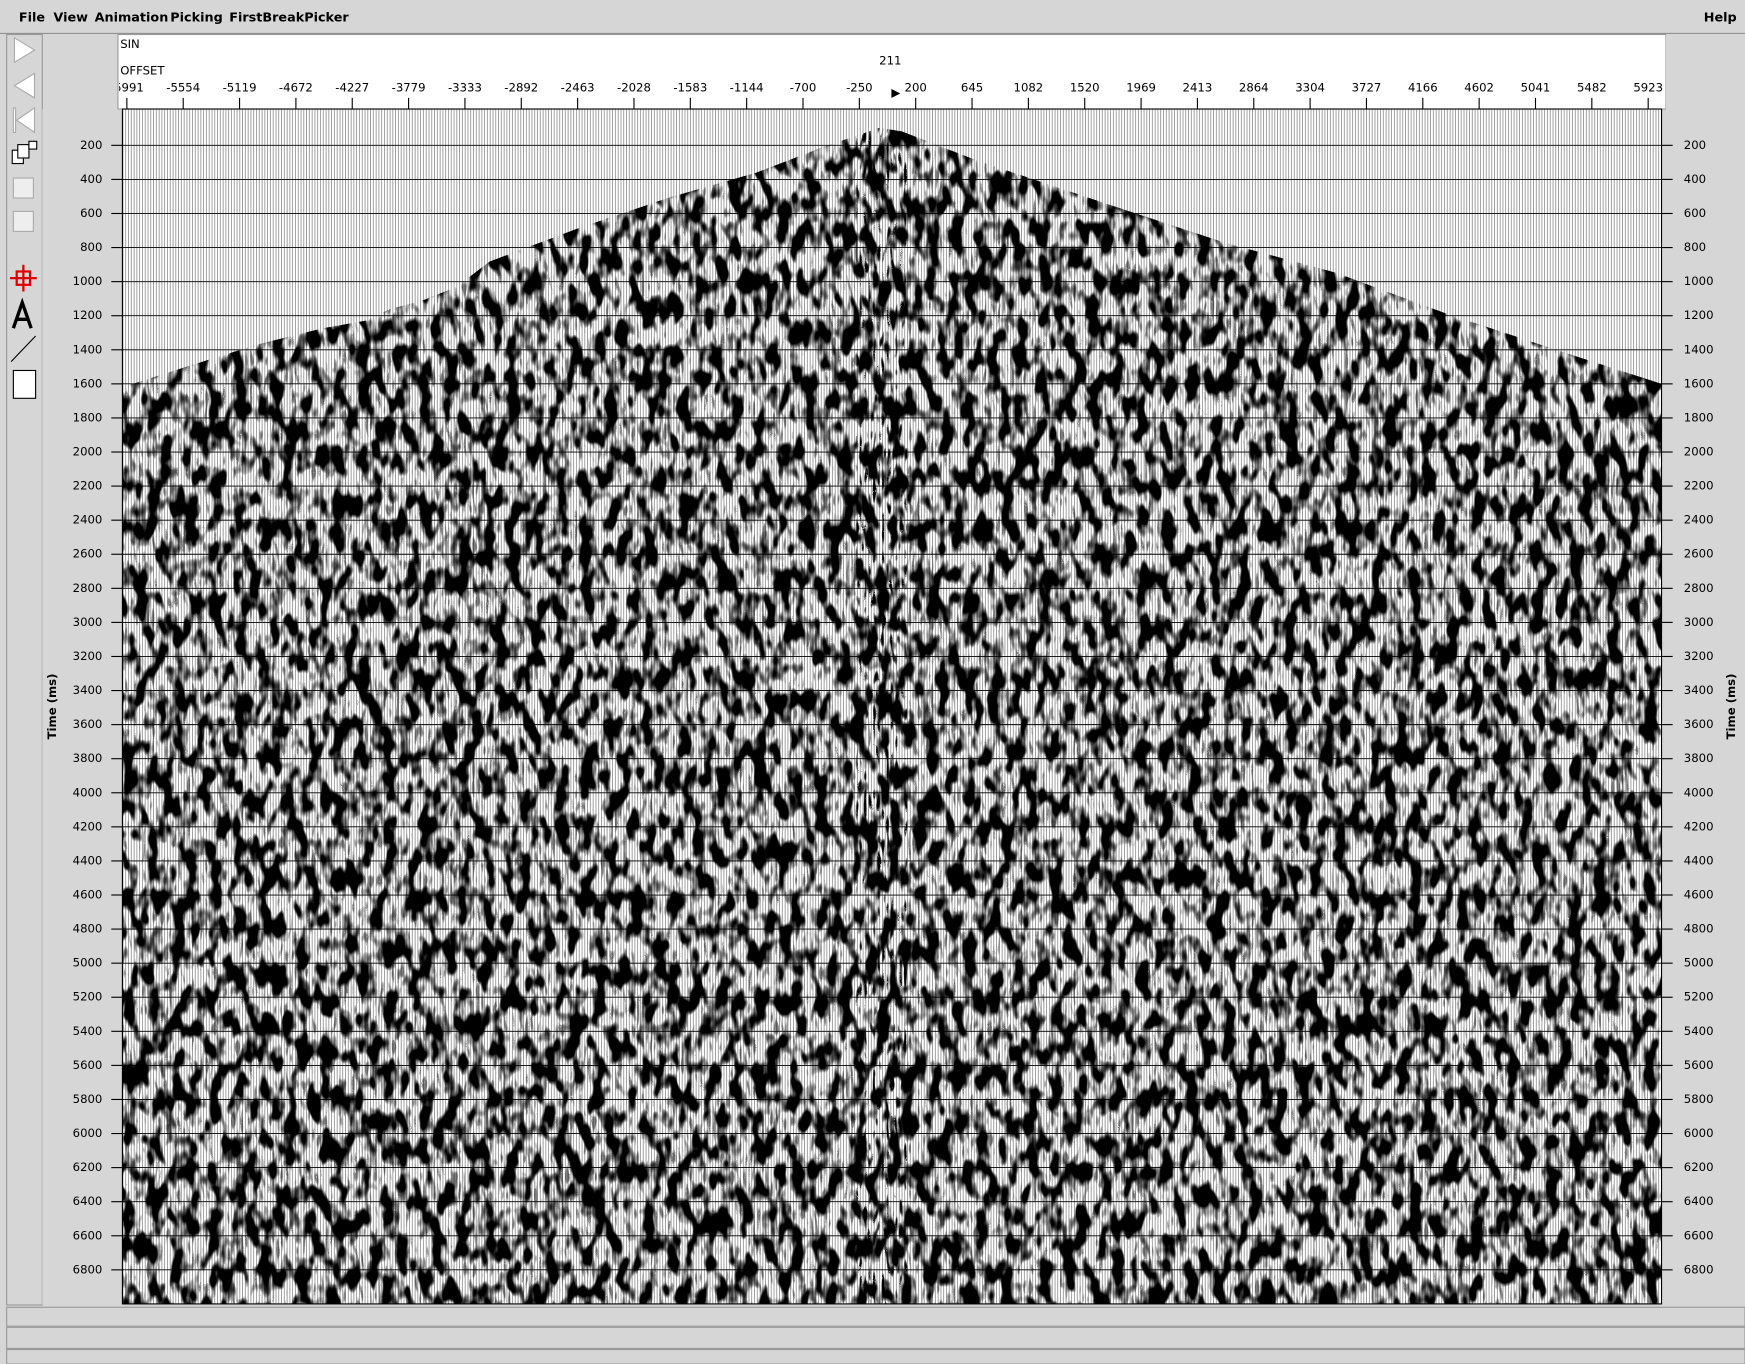  What do you see at coordinates (1699, 895) in the screenshot?
I see `y2-tick-label: 4600` at bounding box center [1699, 895].